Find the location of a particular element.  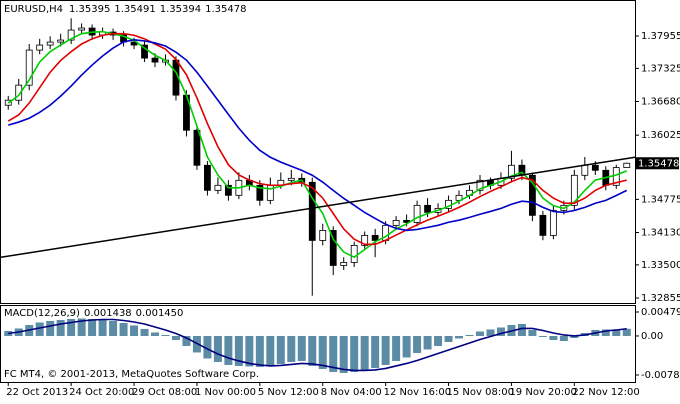

x-tick-label: 12 Nov 16:00 is located at coordinates (417, 392).